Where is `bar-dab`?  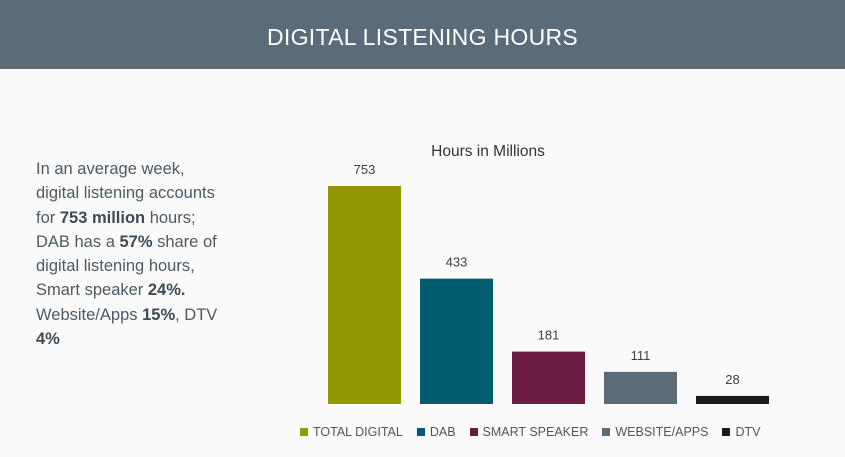 bar-dab is located at coordinates (456, 341).